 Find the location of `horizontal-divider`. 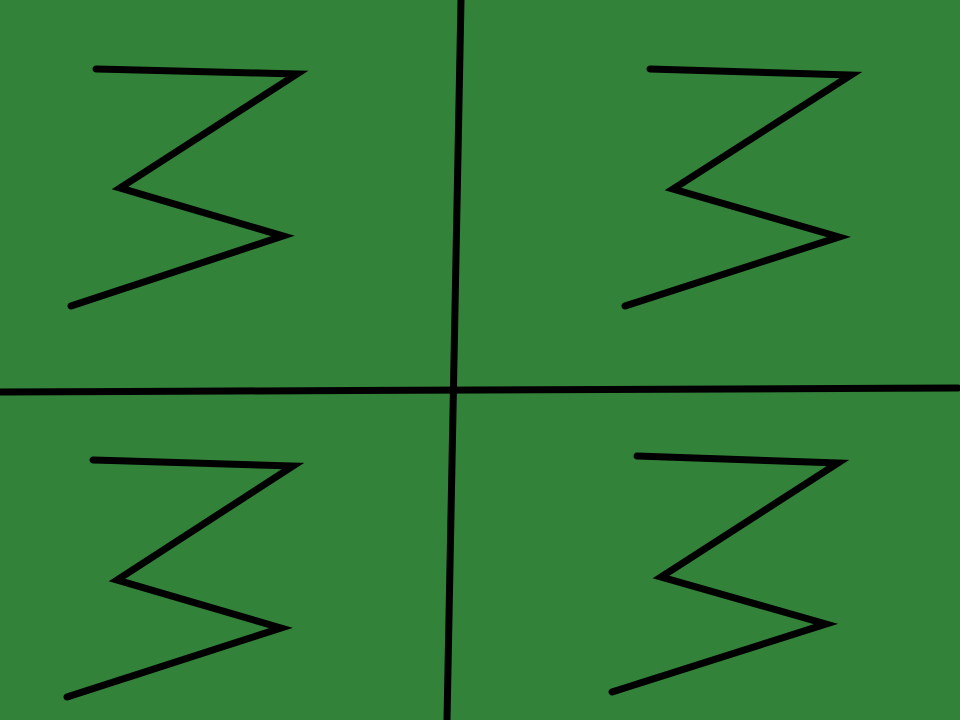

horizontal-divider is located at coordinates (480, 390).